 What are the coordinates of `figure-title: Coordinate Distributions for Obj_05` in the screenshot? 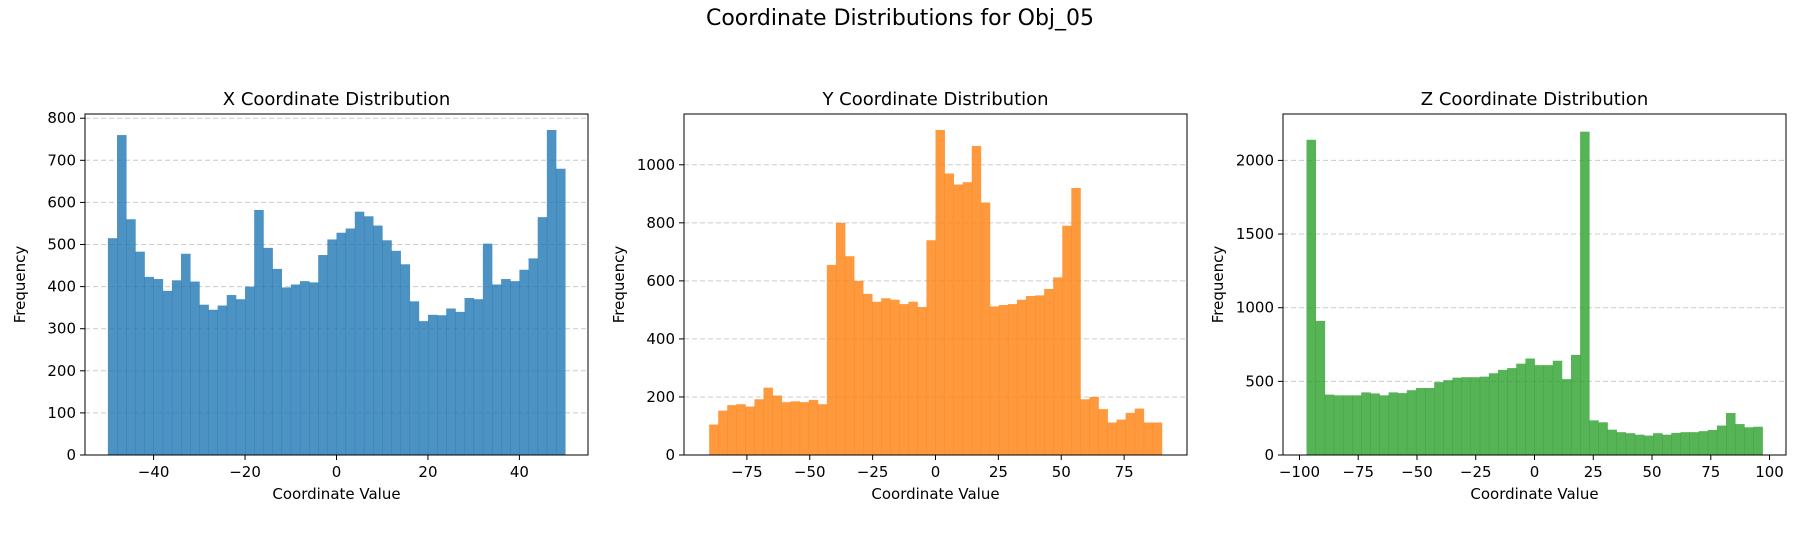 It's located at (900, 18).